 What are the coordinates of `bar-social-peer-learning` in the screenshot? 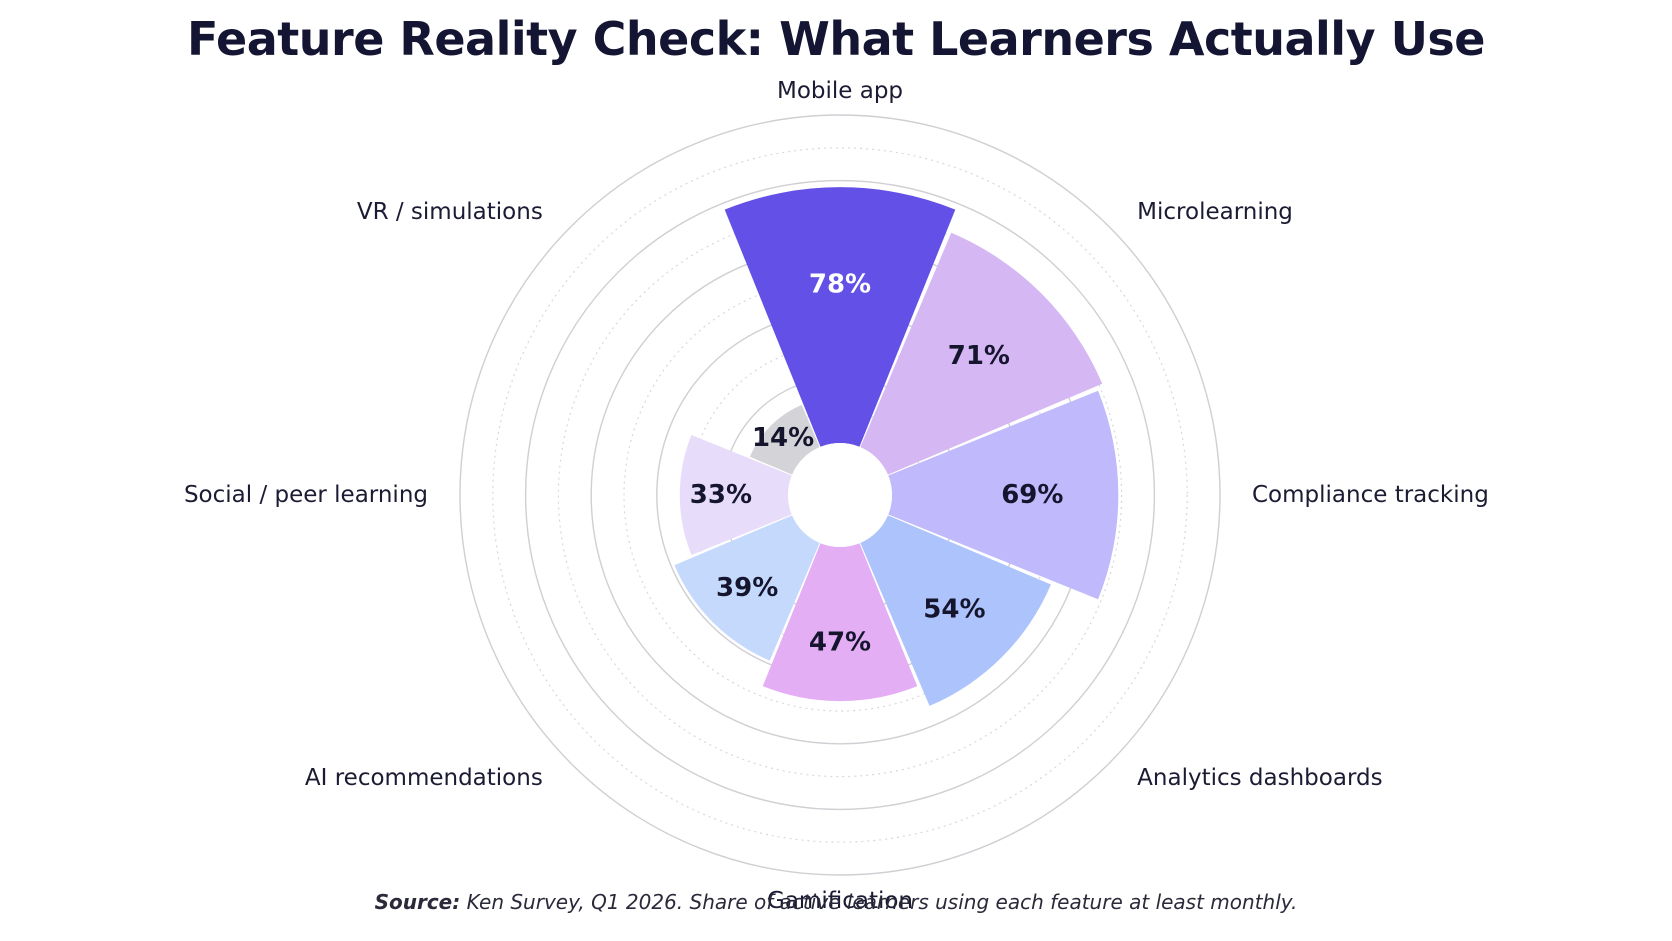 It's located at (735, 495).